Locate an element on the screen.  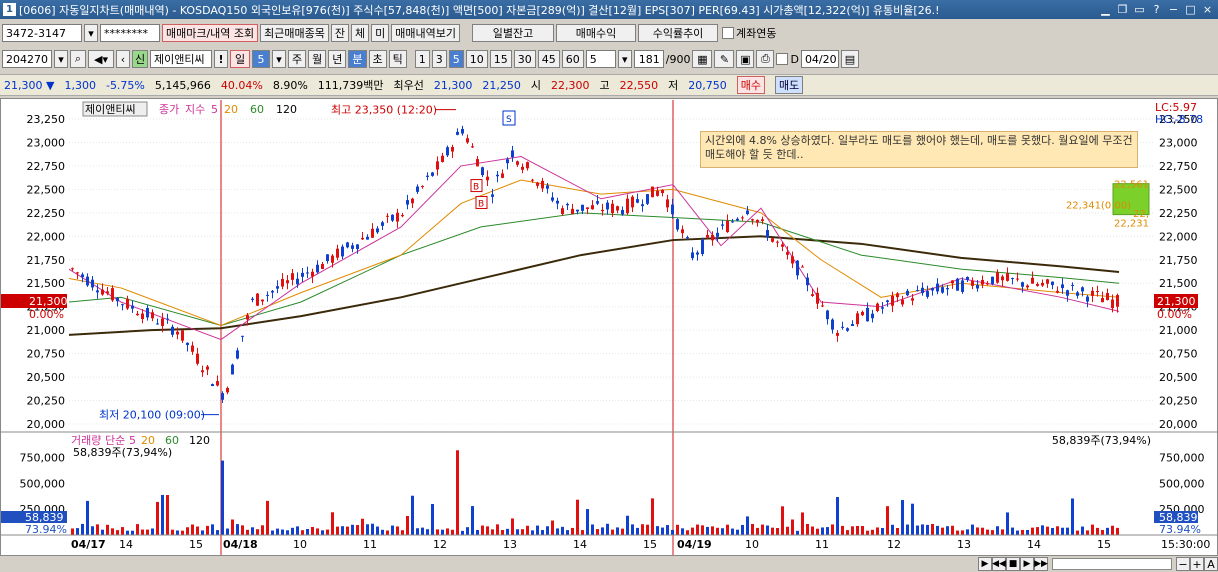
password-field: ******** is located at coordinates (130, 33).